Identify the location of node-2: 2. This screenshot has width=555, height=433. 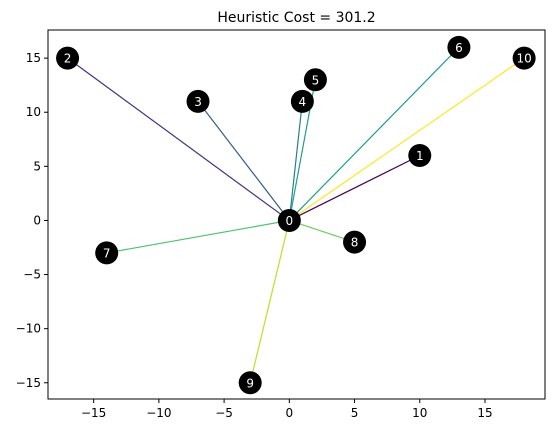
(68, 58).